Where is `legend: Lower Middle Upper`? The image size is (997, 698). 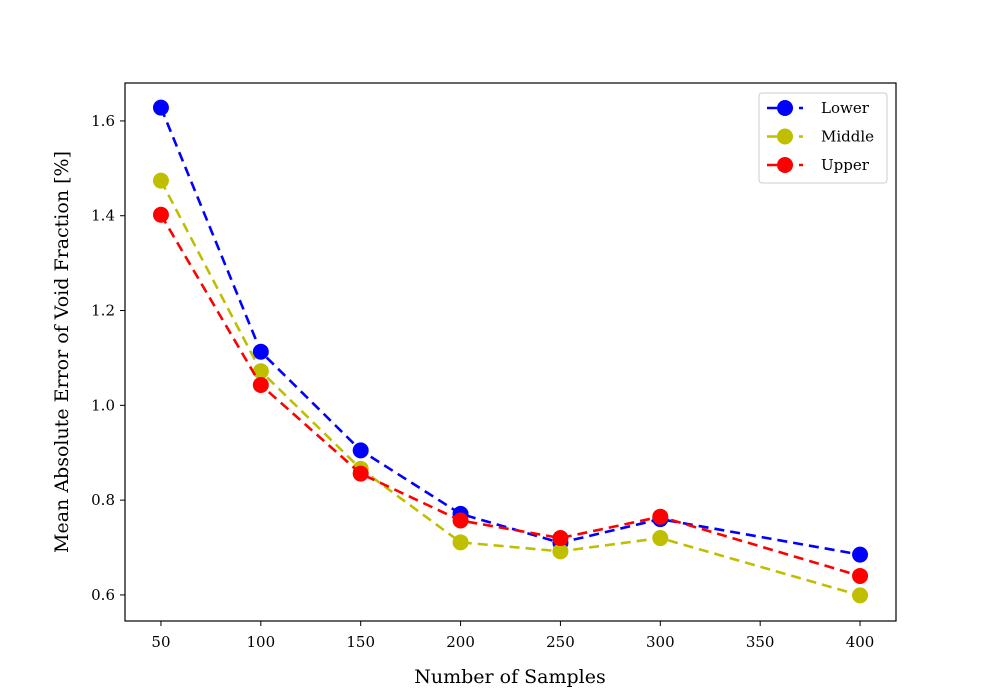
legend: Lower Middle Upper is located at coordinates (823, 138).